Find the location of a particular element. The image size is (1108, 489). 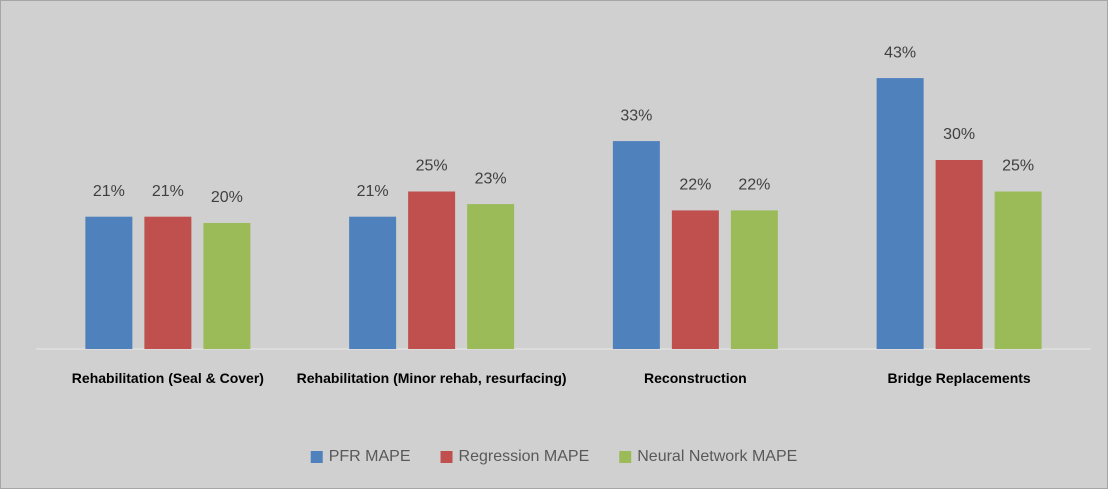

x-tick-label: Bridge Replacements is located at coordinates (959, 378).